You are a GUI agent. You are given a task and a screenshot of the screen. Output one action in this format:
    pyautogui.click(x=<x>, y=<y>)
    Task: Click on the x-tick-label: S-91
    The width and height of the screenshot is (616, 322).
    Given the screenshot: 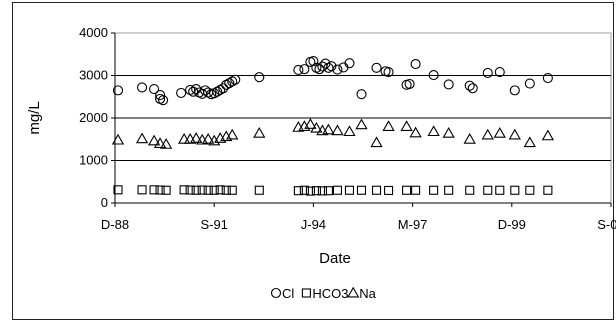 What is the action you would take?
    pyautogui.click(x=213, y=224)
    